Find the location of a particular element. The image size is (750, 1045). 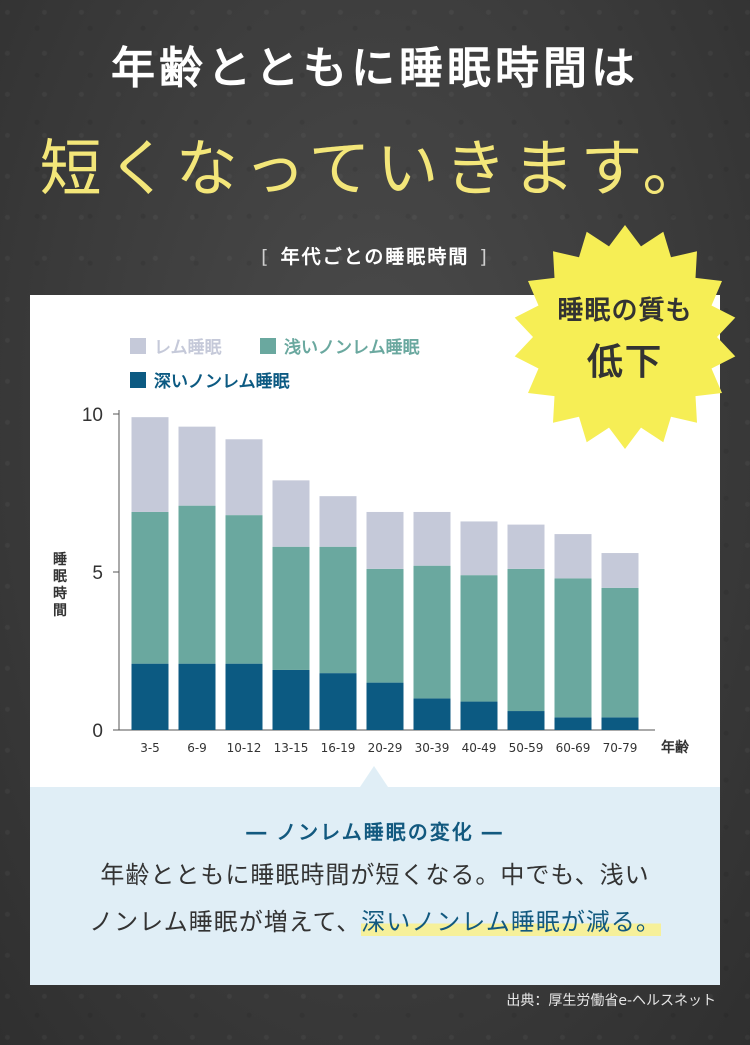

y-axis-label-char: 間 is located at coordinates (60, 611).